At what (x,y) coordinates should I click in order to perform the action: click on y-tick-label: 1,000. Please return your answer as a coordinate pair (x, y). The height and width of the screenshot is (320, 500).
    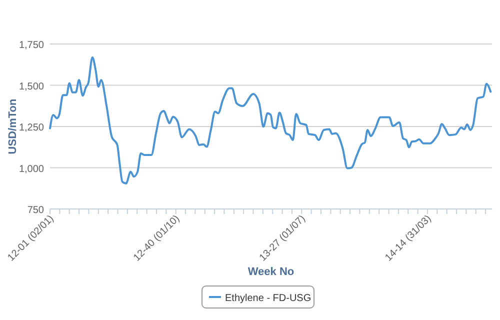
    Looking at the image, I should click on (31, 169).